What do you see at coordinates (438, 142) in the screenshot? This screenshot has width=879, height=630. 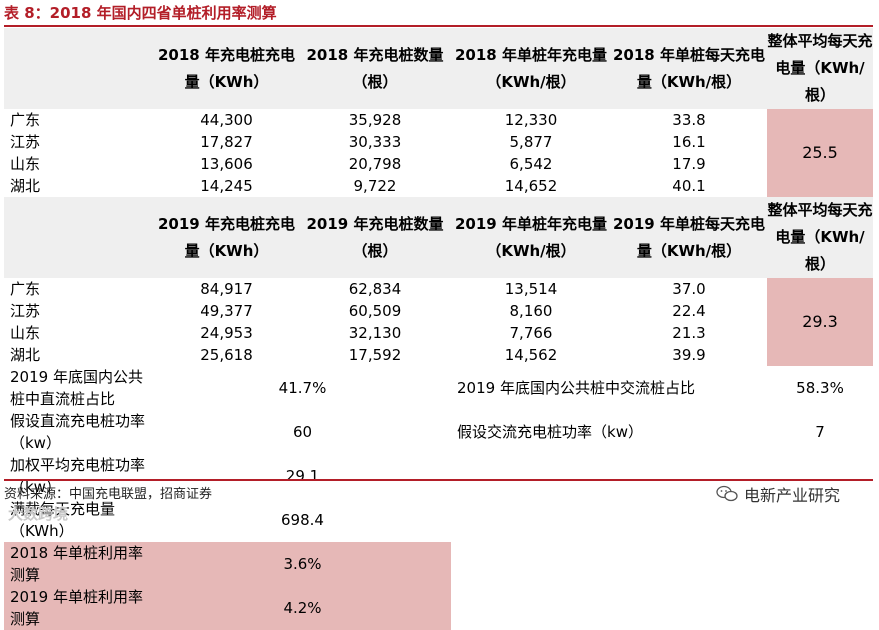 I see `table-row: 江苏 17,827 30,333 5,877 16.1` at bounding box center [438, 142].